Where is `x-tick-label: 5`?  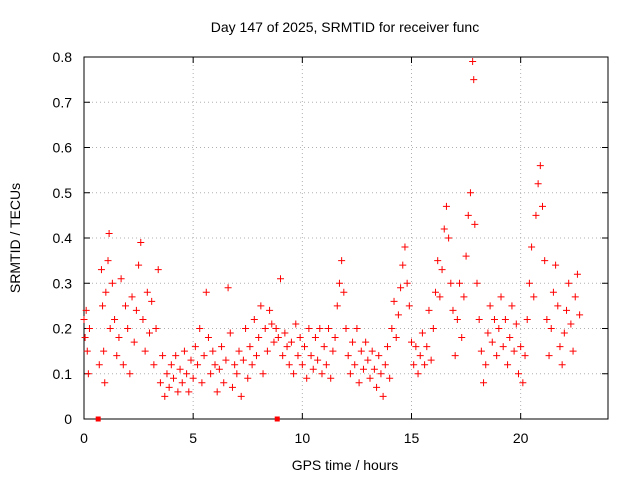 x-tick-label: 5 is located at coordinates (193, 438).